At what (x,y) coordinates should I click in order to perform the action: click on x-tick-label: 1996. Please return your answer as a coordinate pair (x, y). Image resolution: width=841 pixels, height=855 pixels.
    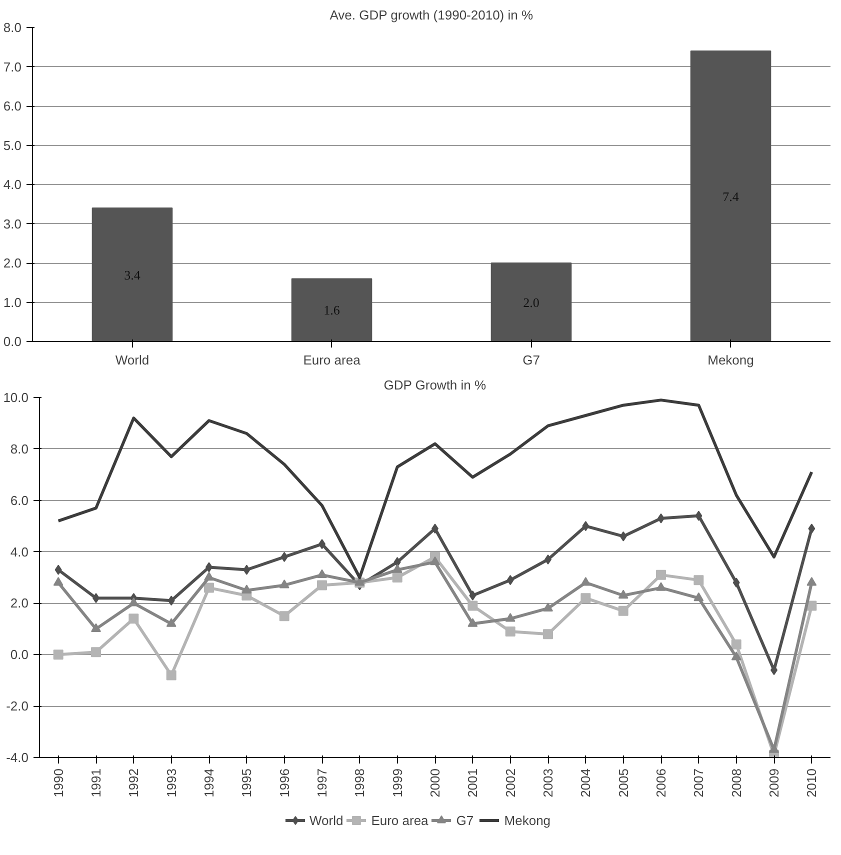
    Looking at the image, I should click on (284, 783).